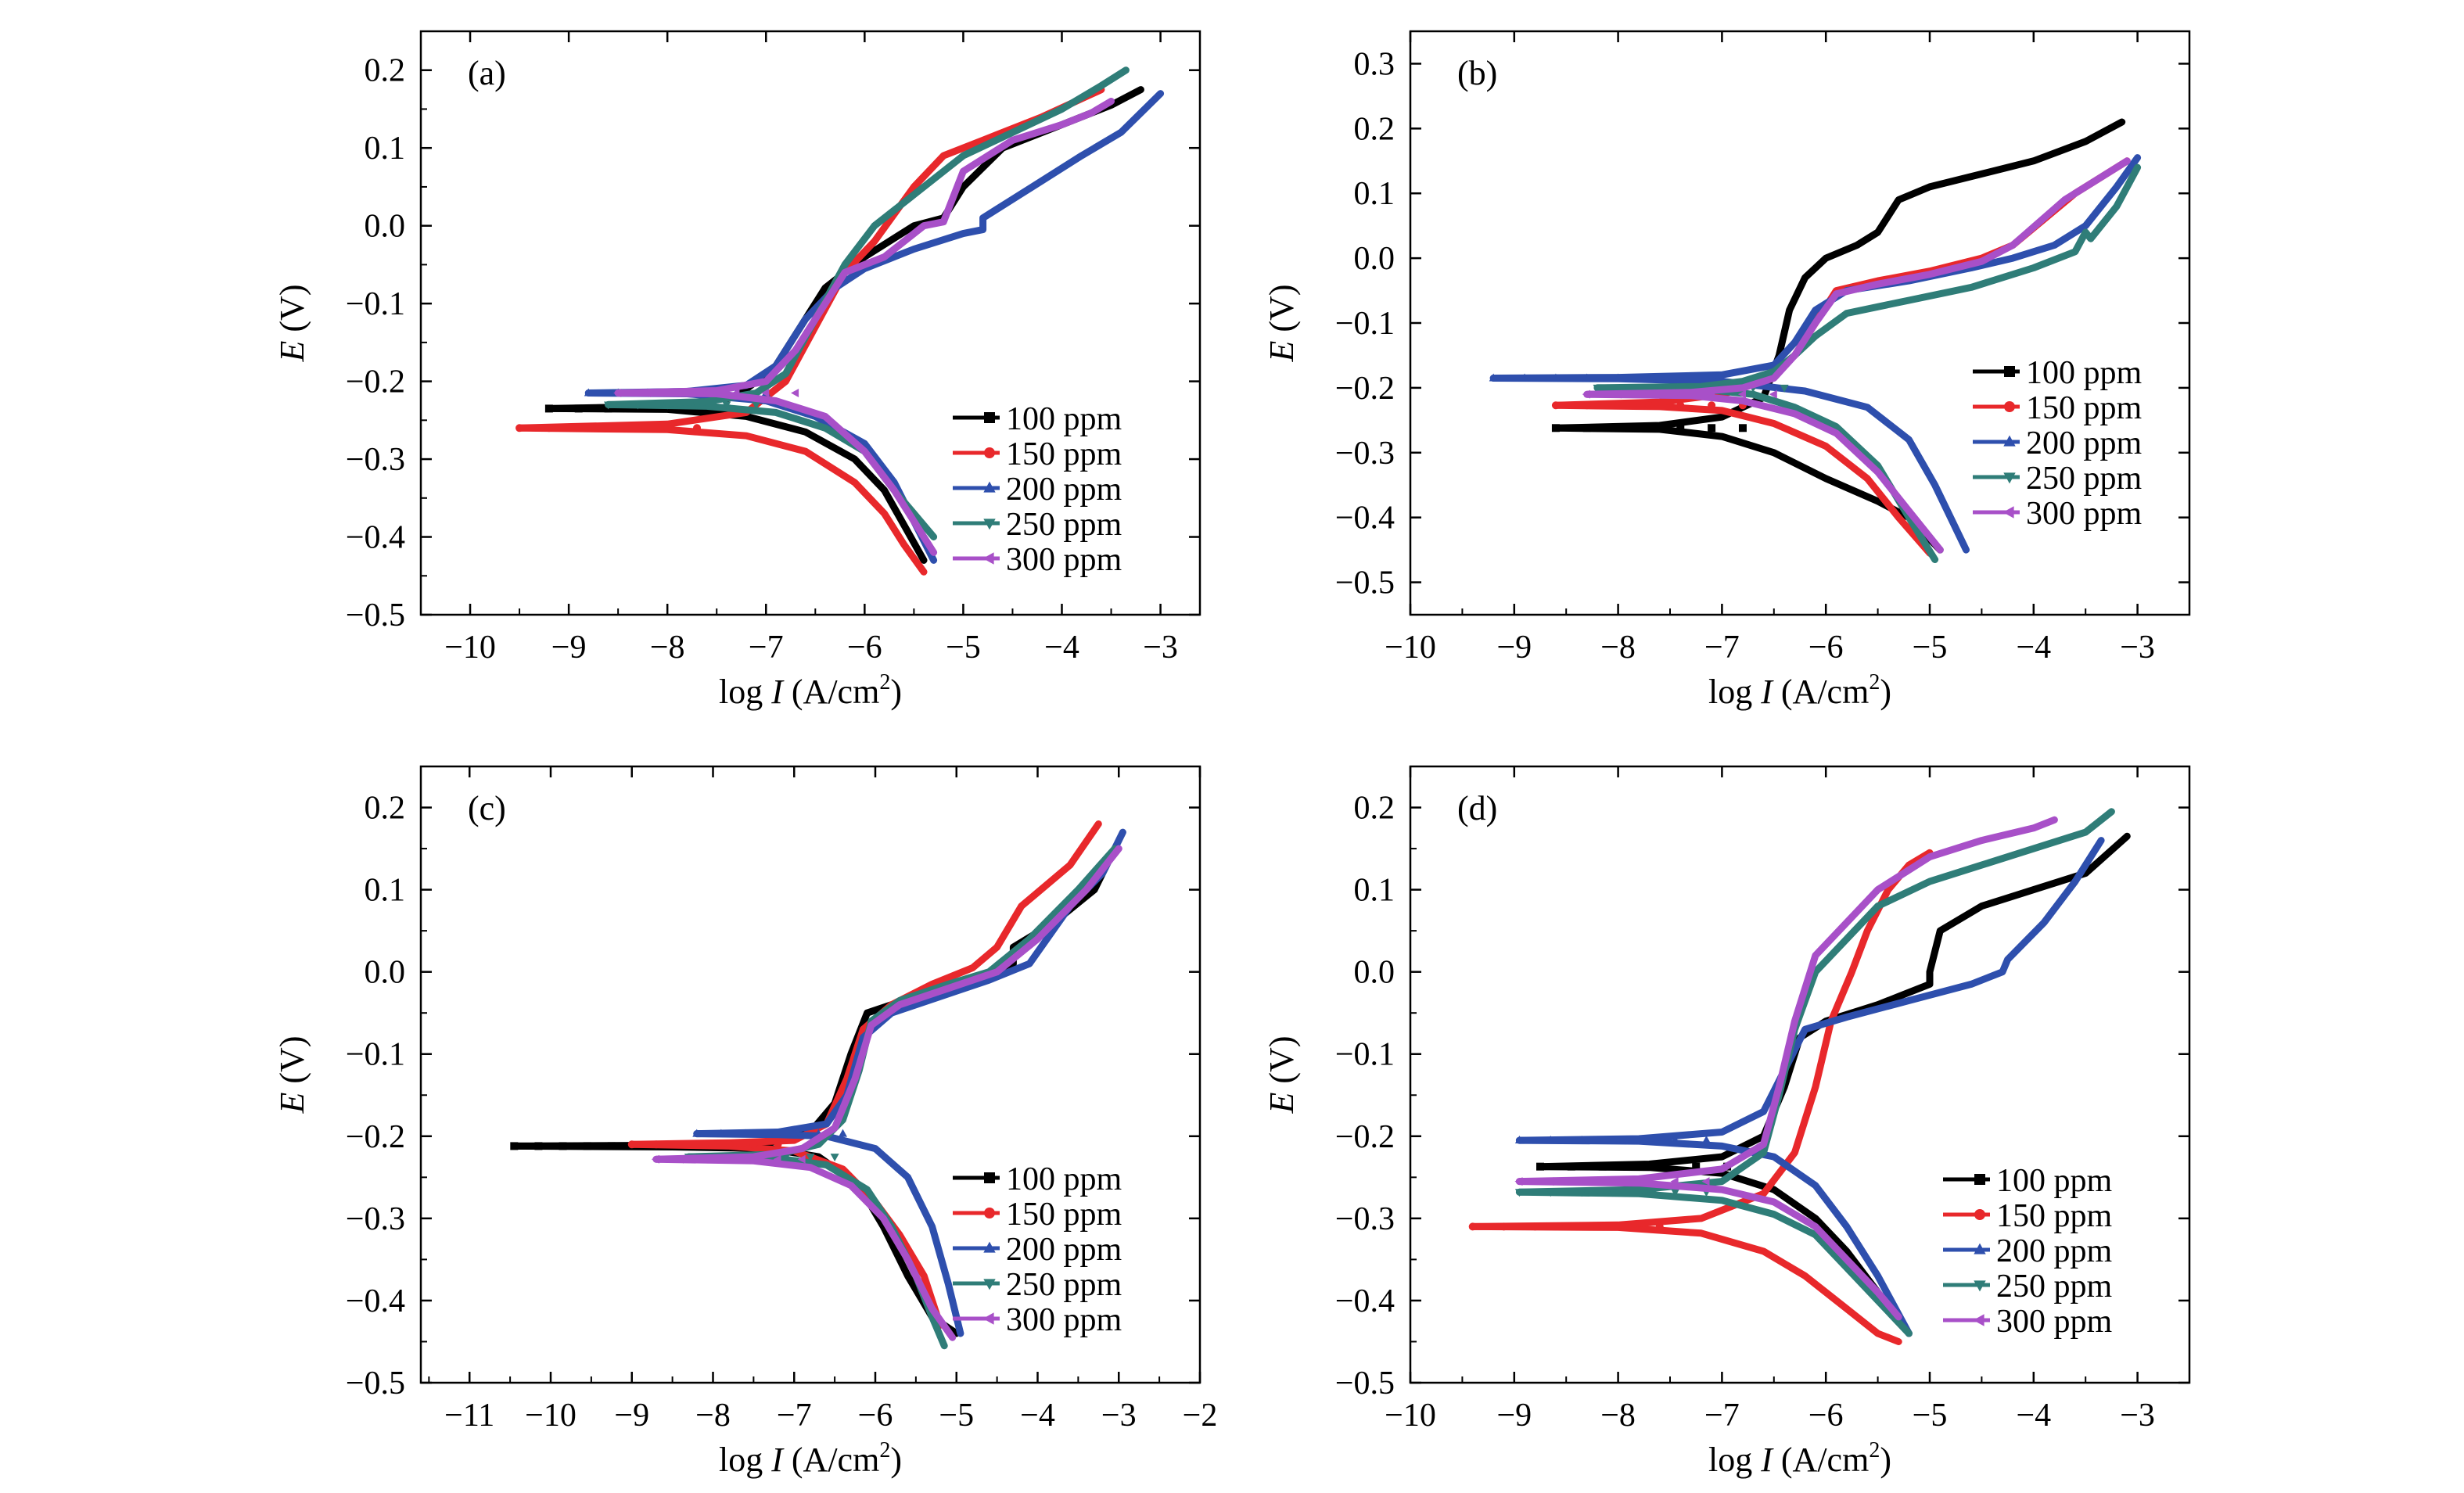 The width and height of the screenshot is (2464, 1493). I want to click on legend-label: 100 ppm, so click(1064, 419).